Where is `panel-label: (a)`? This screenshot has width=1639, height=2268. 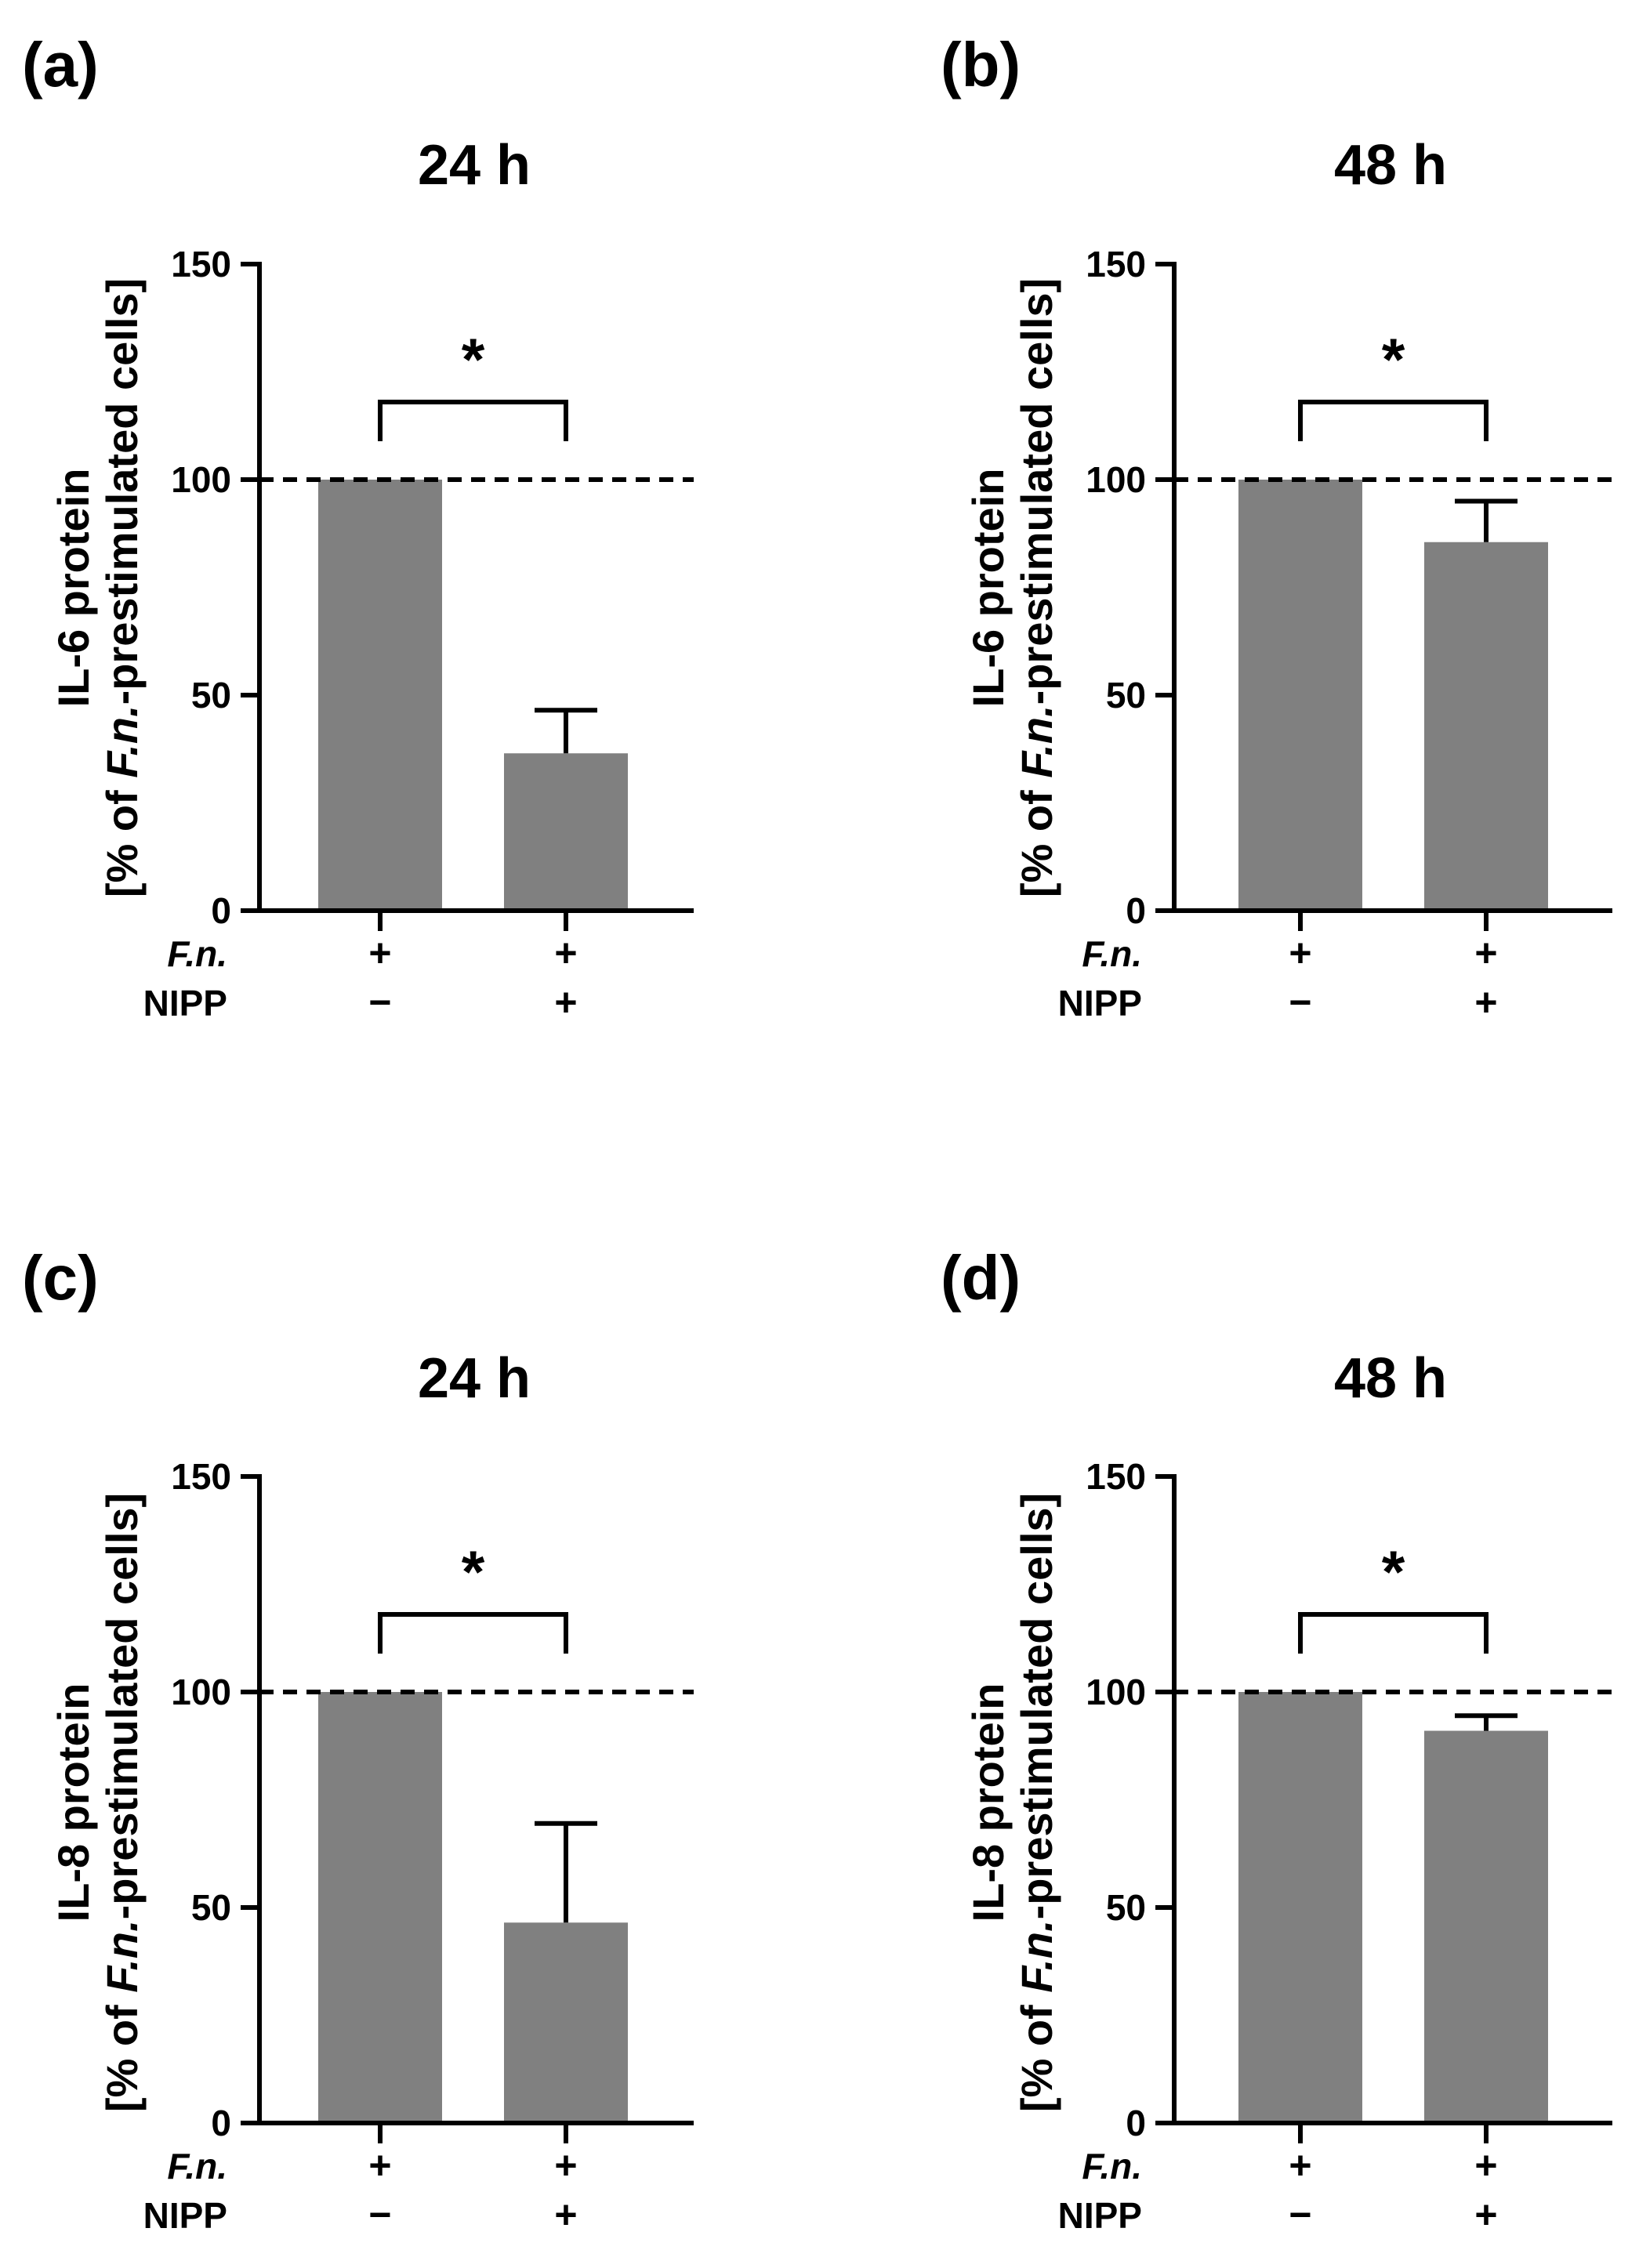
panel-label: (a) is located at coordinates (60, 65).